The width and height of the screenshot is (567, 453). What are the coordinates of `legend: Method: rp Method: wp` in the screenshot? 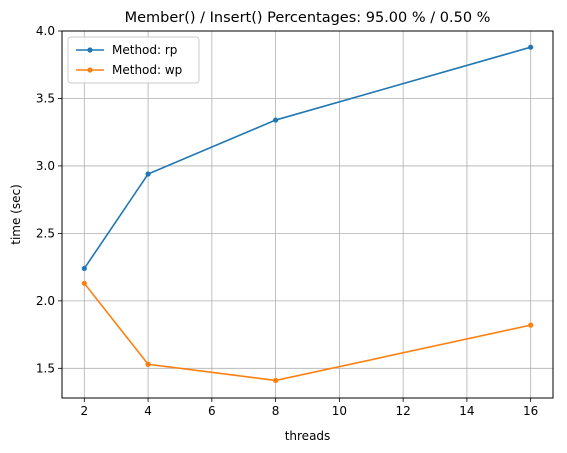 It's located at (133, 60).